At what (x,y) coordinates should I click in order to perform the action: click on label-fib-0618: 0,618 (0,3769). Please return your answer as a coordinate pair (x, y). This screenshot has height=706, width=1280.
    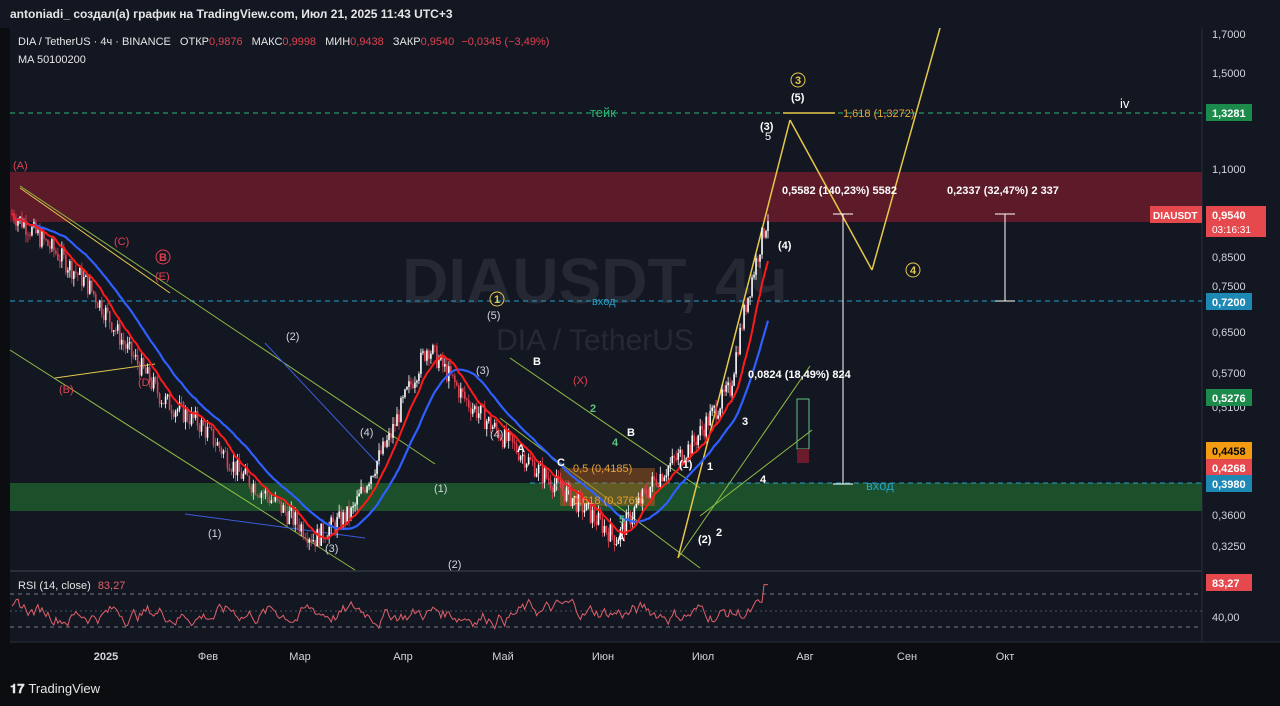
    Looking at the image, I should click on (609, 501).